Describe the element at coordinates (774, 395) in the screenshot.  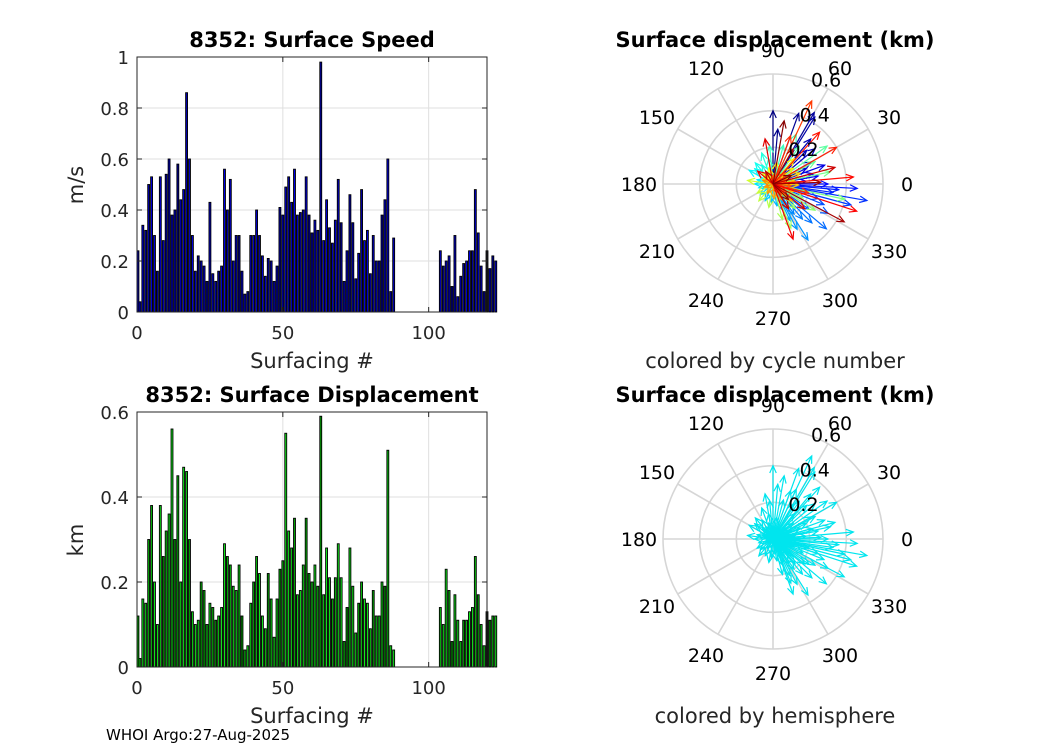
I see `polar-hemisphere-title: Surface displacement (km)` at that location.